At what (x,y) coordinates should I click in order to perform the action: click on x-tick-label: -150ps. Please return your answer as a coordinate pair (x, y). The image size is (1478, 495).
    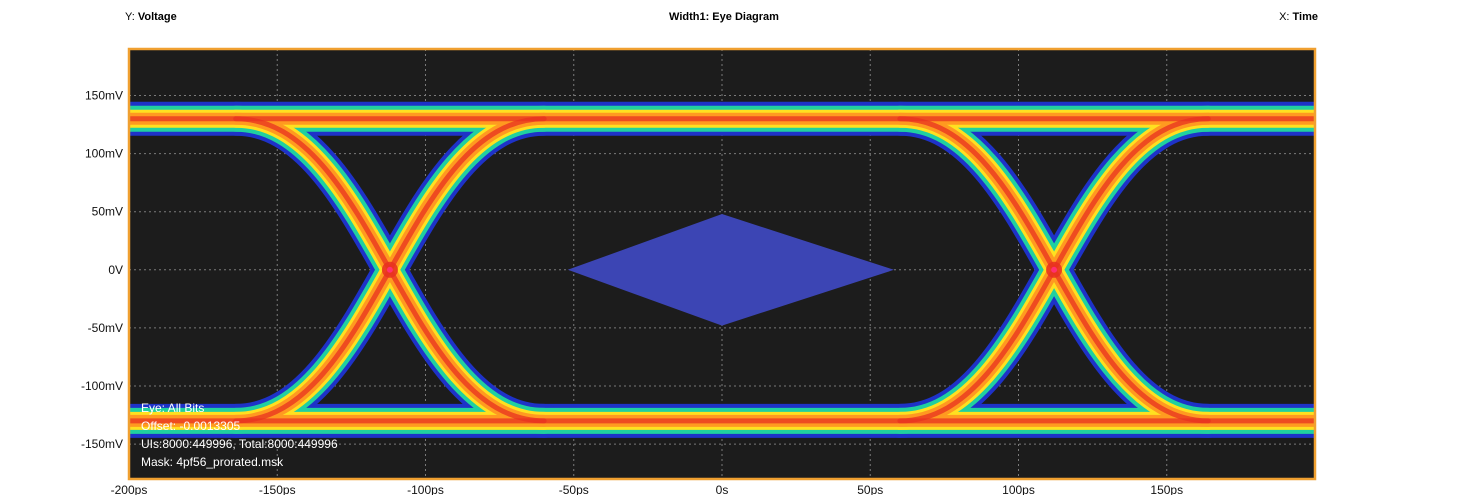
    Looking at the image, I should click on (277, 489).